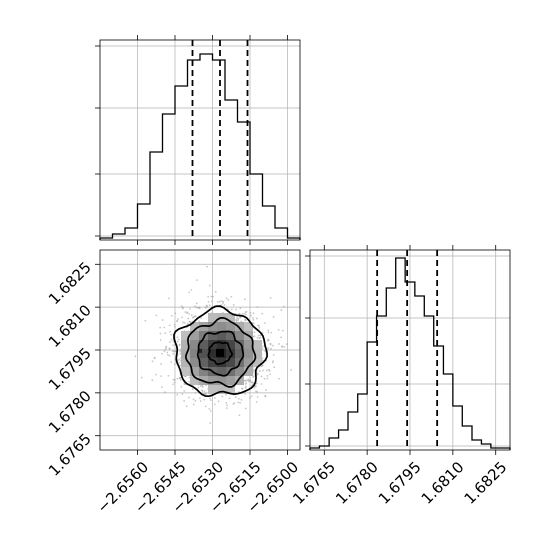 Image resolution: width=550 pixels, height=555 pixels. I want to click on joint-peak-cell, so click(220, 352).